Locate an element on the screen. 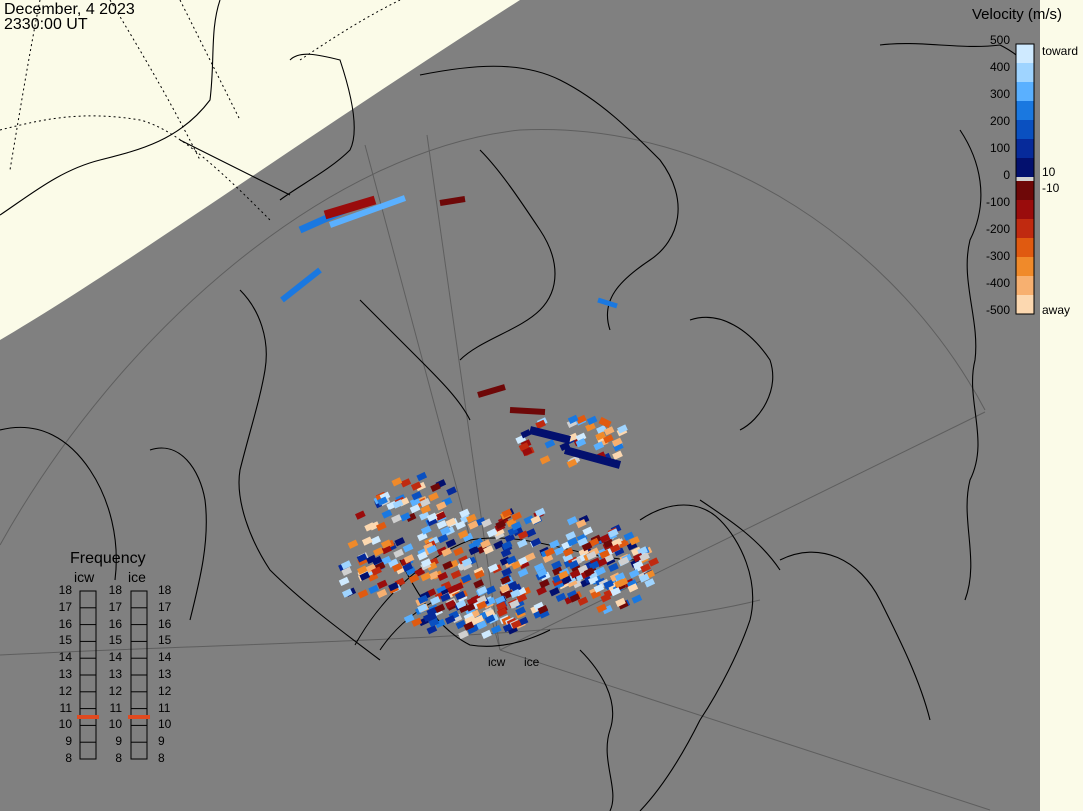 Image resolution: width=1083 pixels, height=811 pixels. radar-site-label-ice: ice is located at coordinates (532, 662).